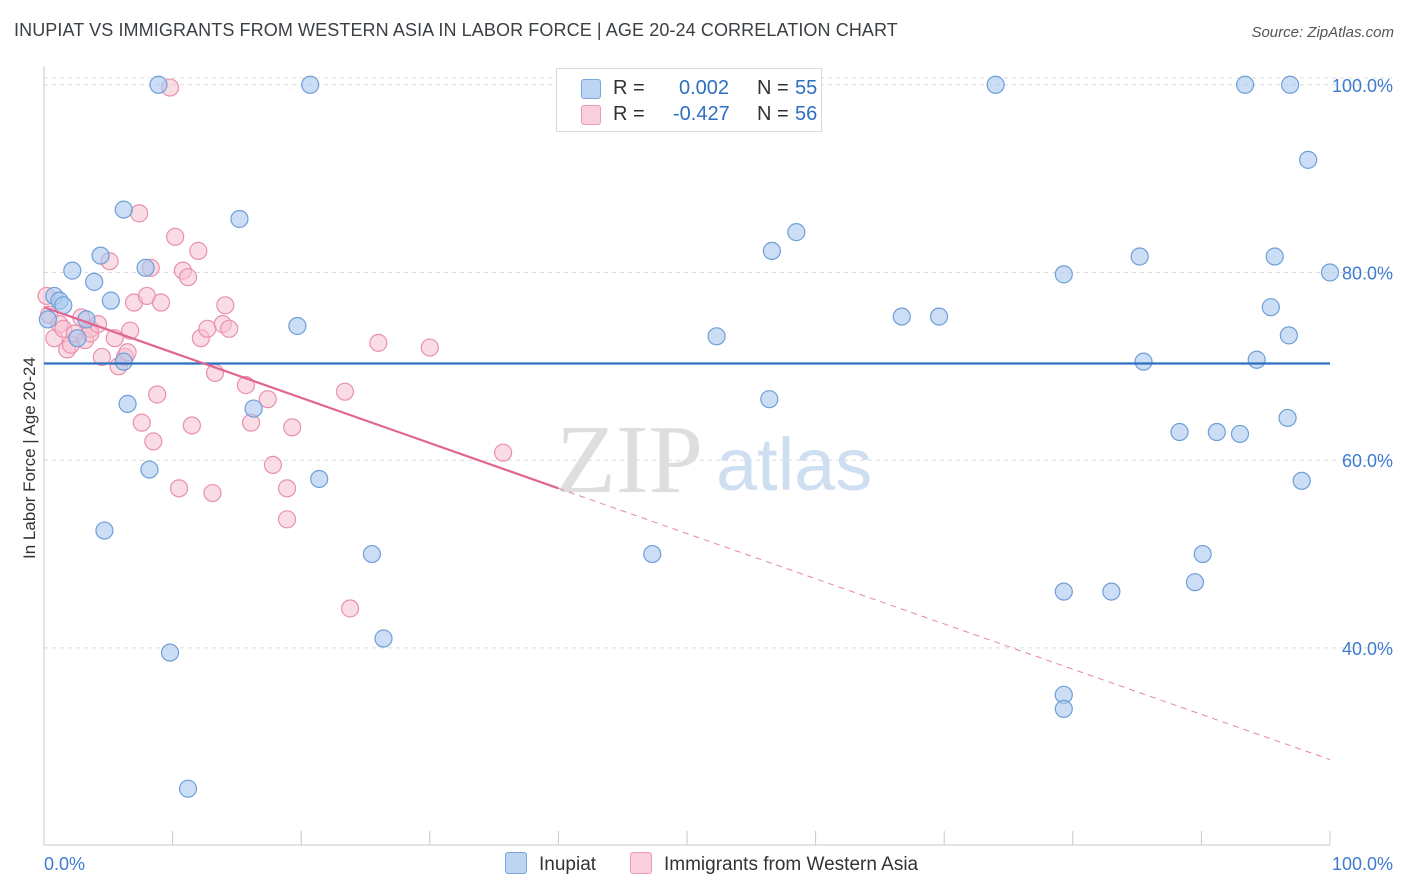 The width and height of the screenshot is (1406, 892). What do you see at coordinates (704, 88) in the screenshot?
I see `legend-r-value: 0.002` at bounding box center [704, 88].